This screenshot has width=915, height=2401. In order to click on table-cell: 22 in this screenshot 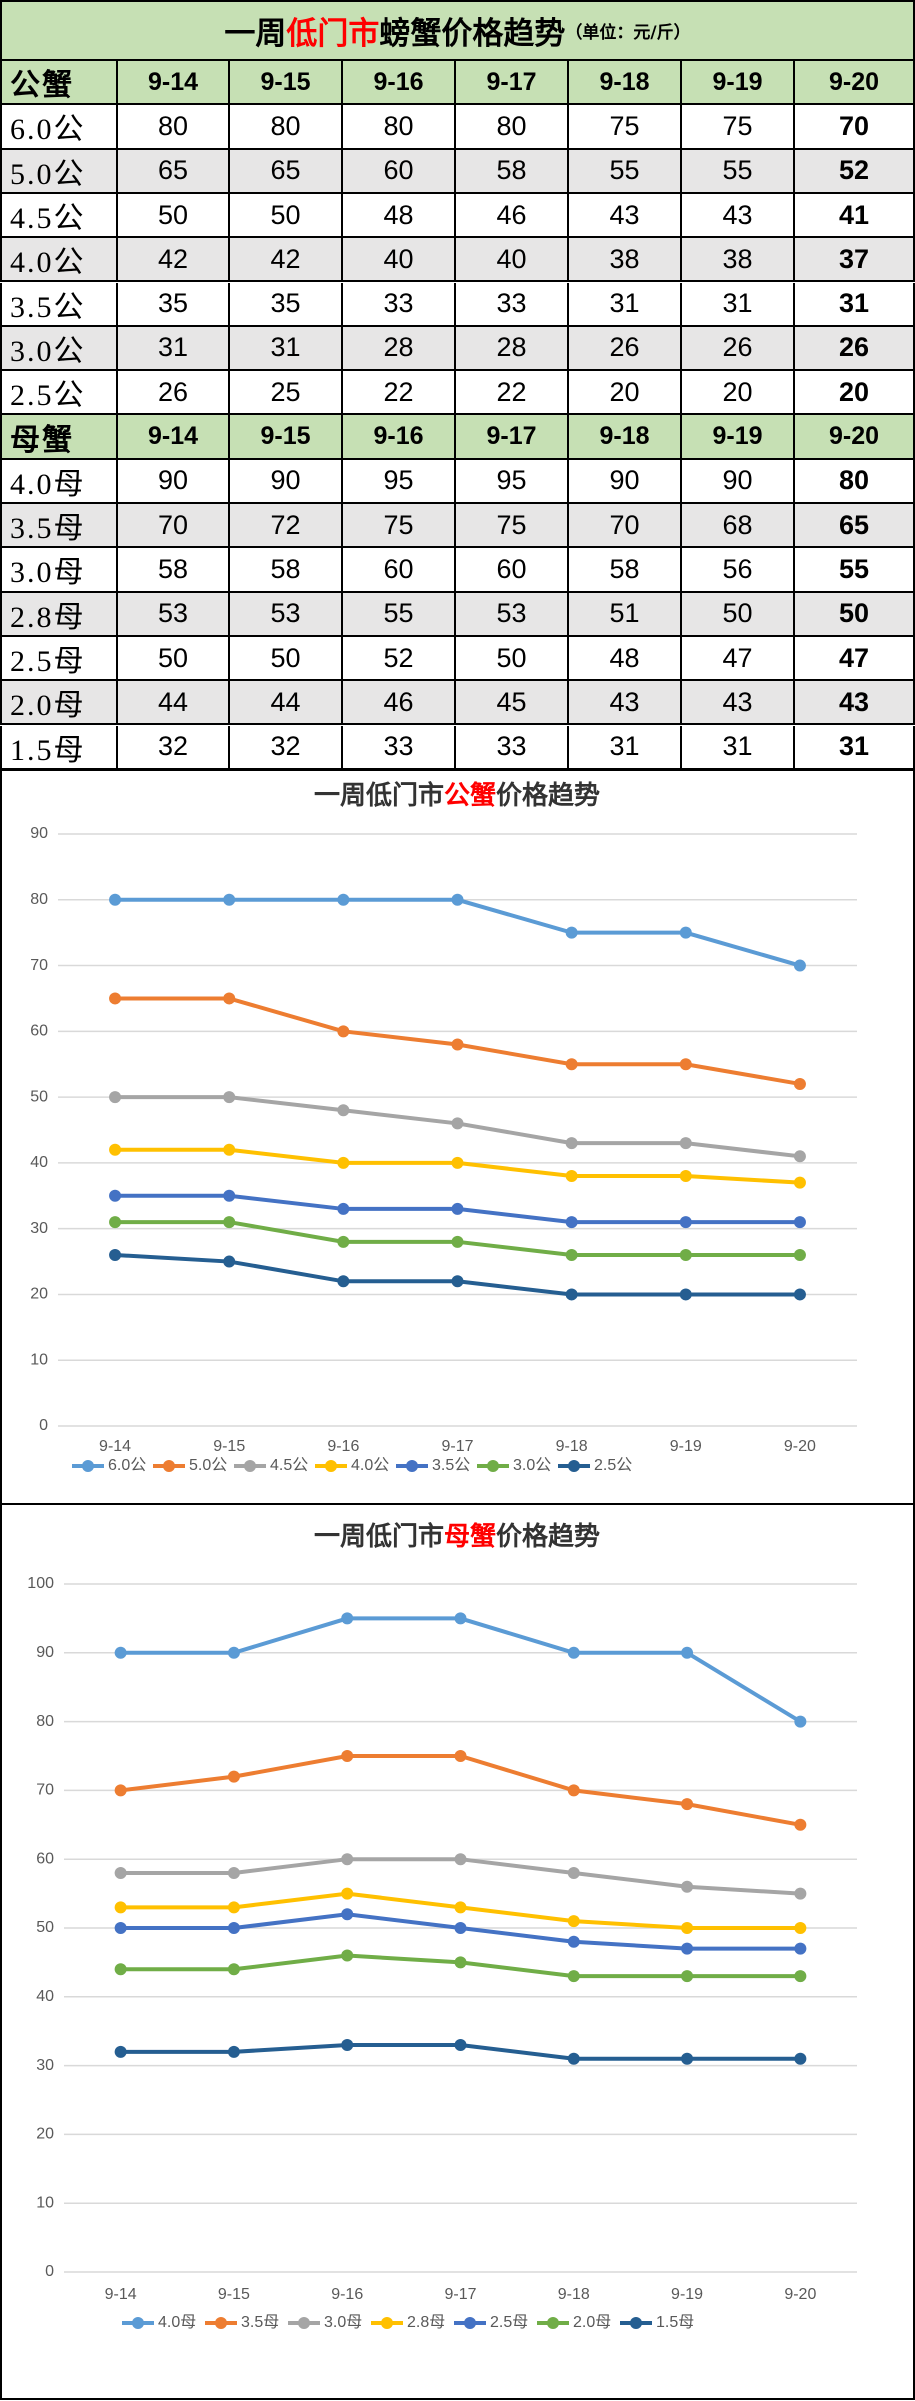, I will do `click(399, 393)`.